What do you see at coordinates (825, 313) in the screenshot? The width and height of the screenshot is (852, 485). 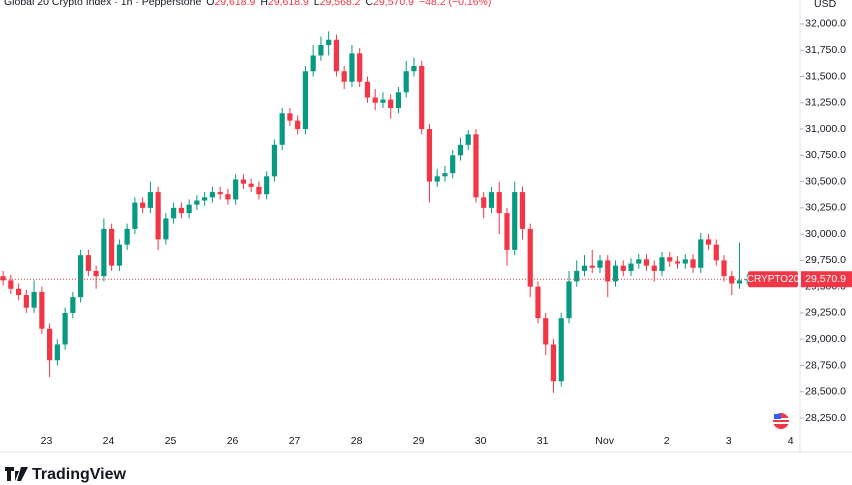 I see `y-tick-label: 29,250.0` at bounding box center [825, 313].